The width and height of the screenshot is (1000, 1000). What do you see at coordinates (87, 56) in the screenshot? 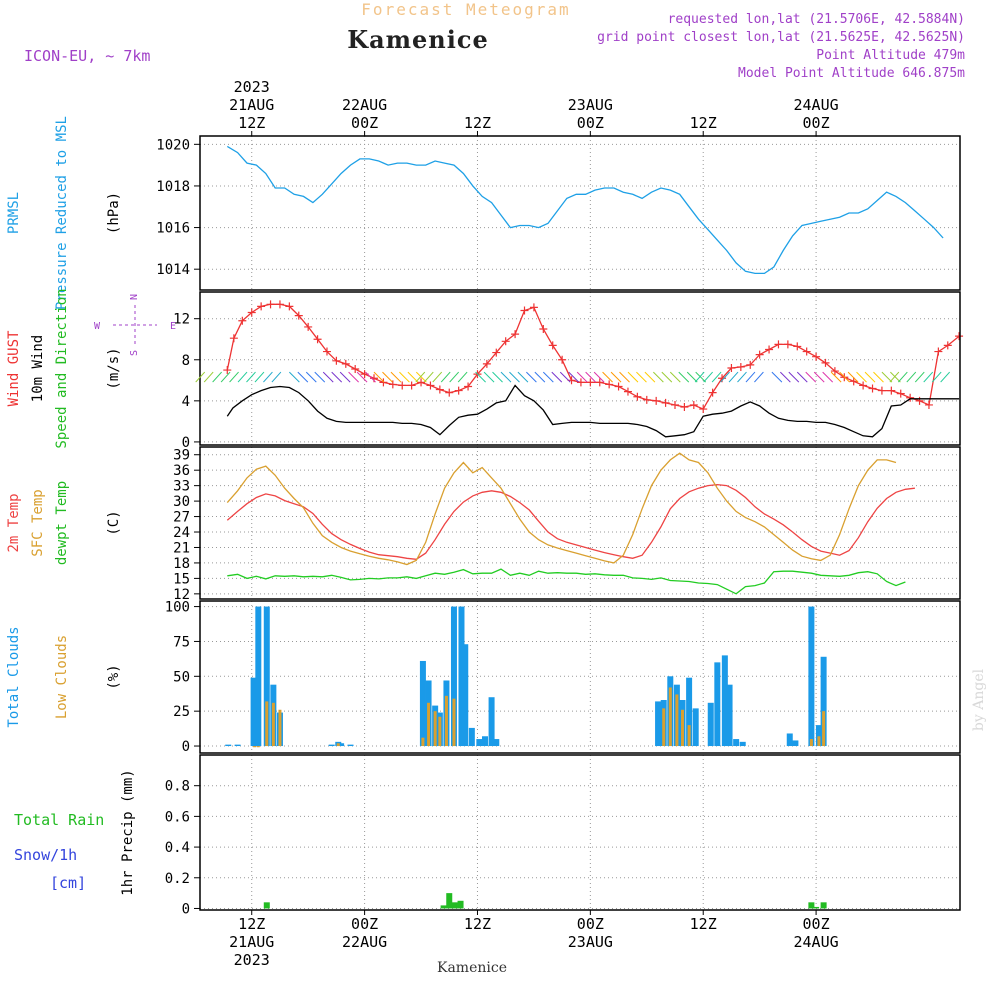
I see `model-label: ICON-EU, ~ 7km` at bounding box center [87, 56].